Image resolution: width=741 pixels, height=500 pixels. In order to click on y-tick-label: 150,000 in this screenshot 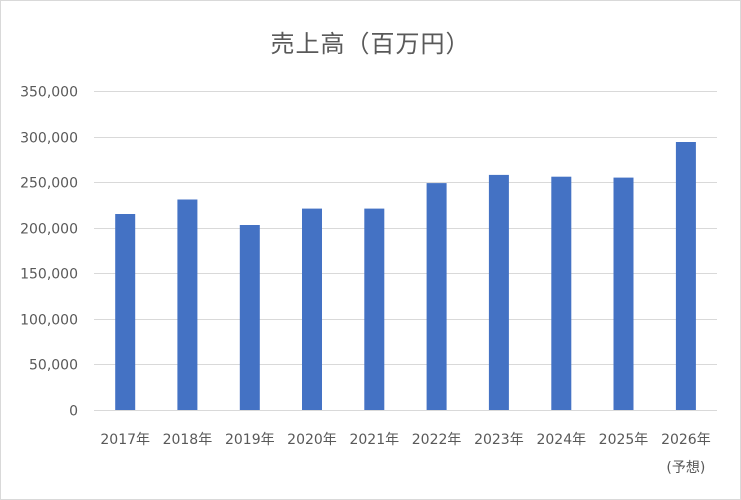, I will do `click(49, 275)`.